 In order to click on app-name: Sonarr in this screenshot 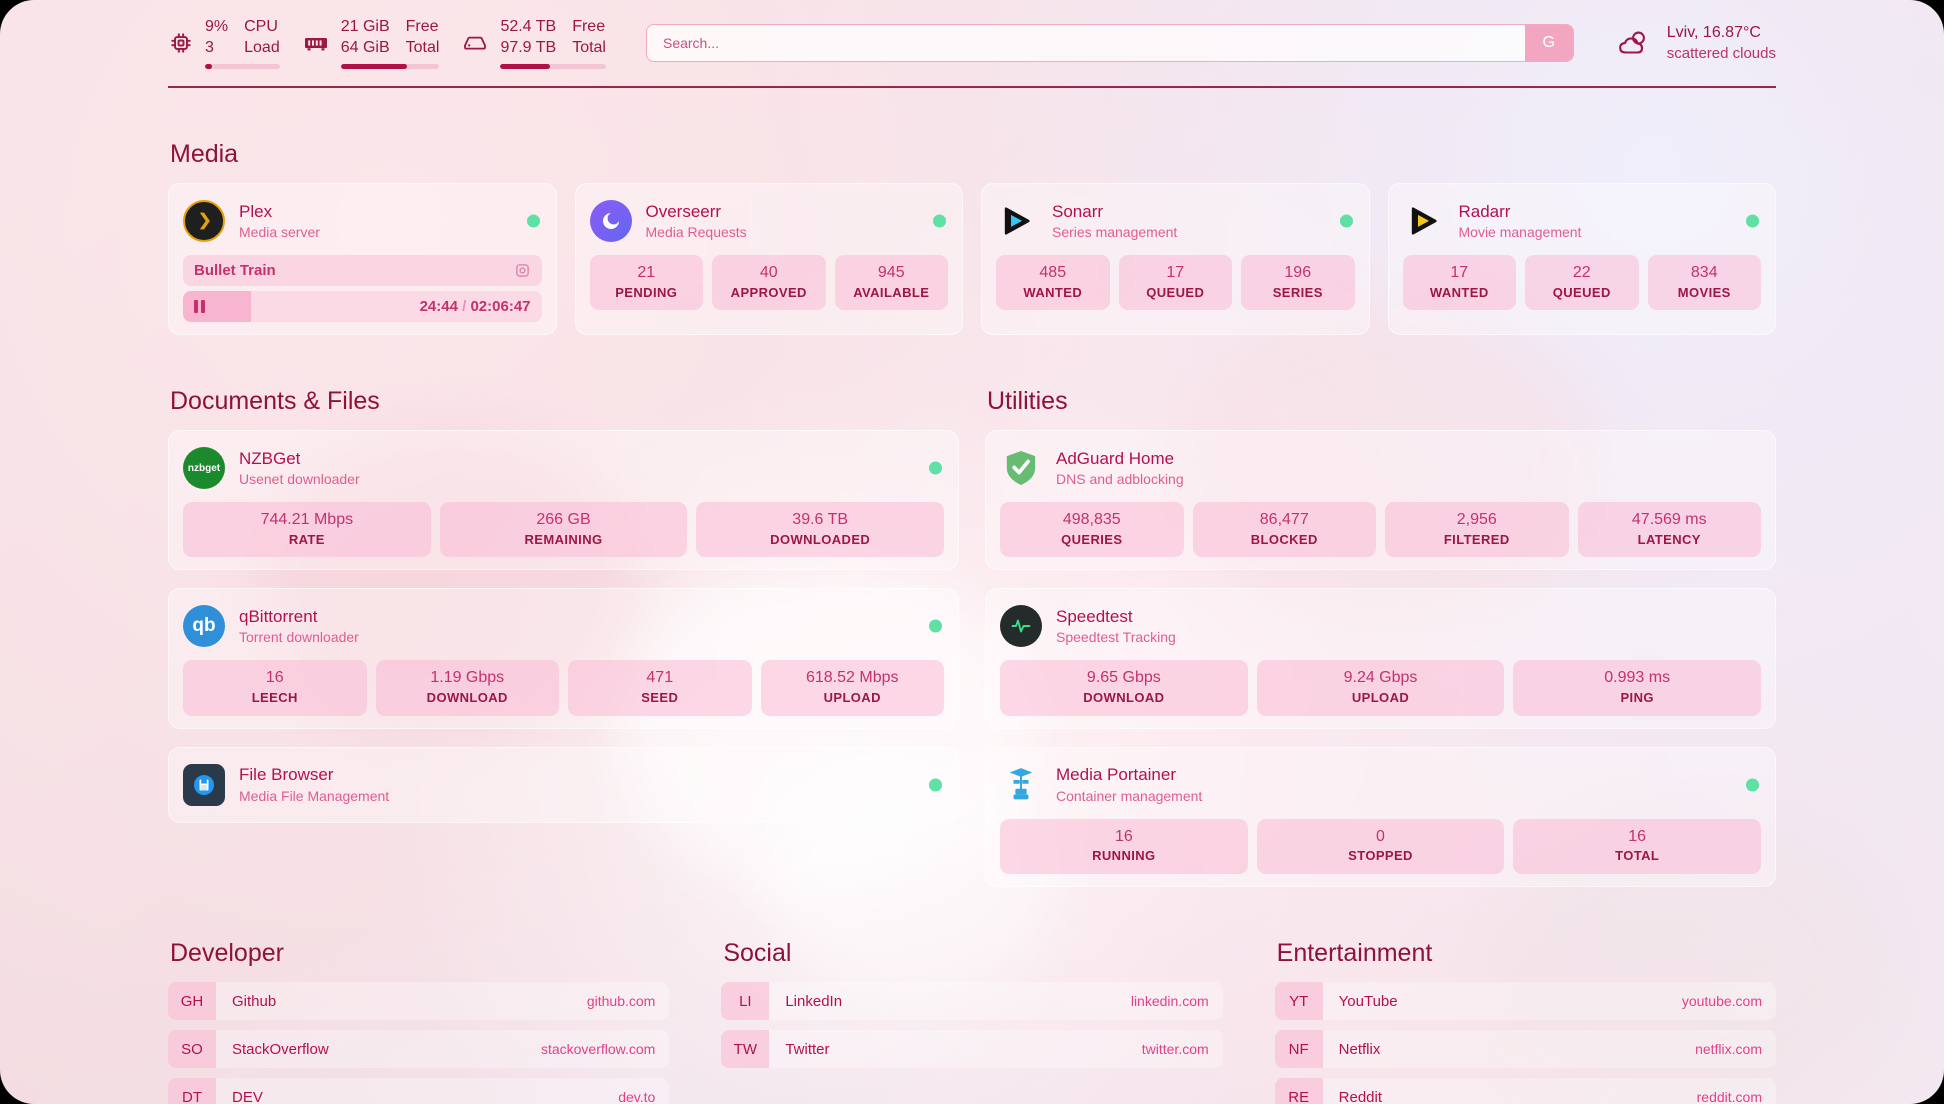, I will do `click(1078, 211)`.